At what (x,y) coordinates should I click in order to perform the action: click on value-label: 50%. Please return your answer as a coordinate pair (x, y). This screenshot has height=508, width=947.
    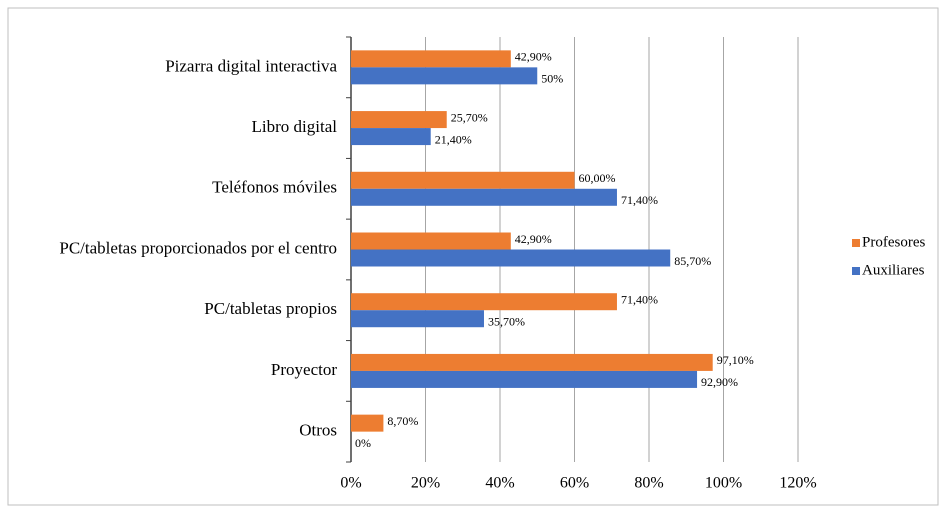
    Looking at the image, I should click on (552, 79).